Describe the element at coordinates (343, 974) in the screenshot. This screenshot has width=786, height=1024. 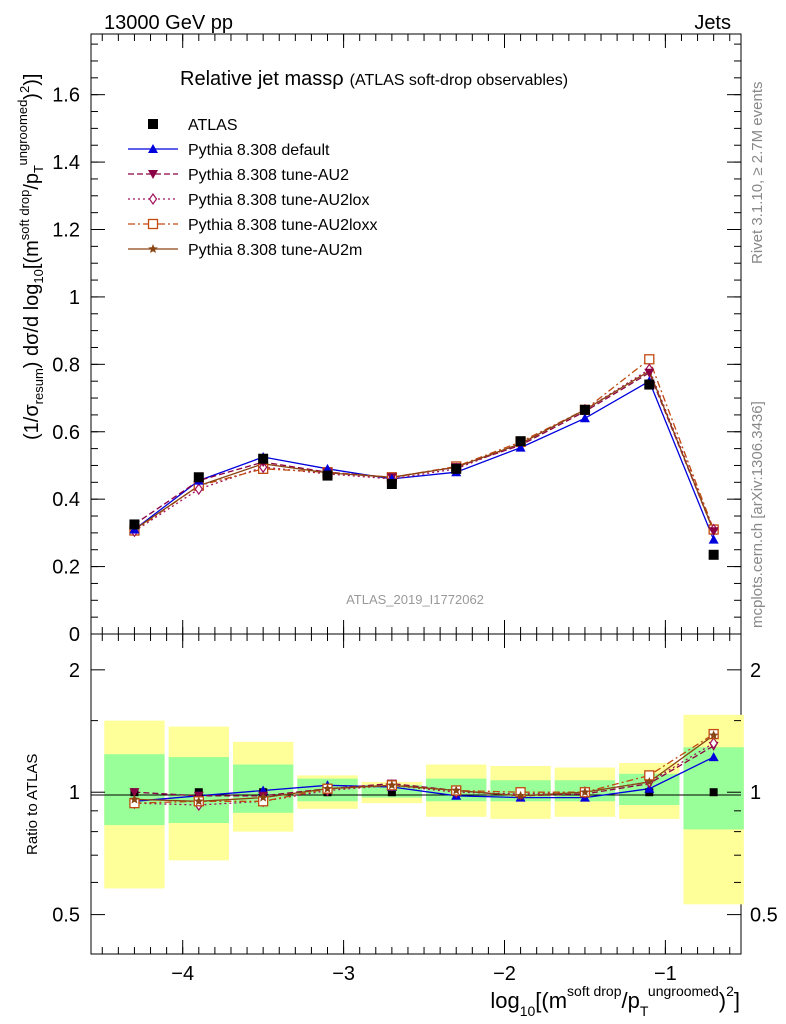
I see `x-tick-label: −3` at that location.